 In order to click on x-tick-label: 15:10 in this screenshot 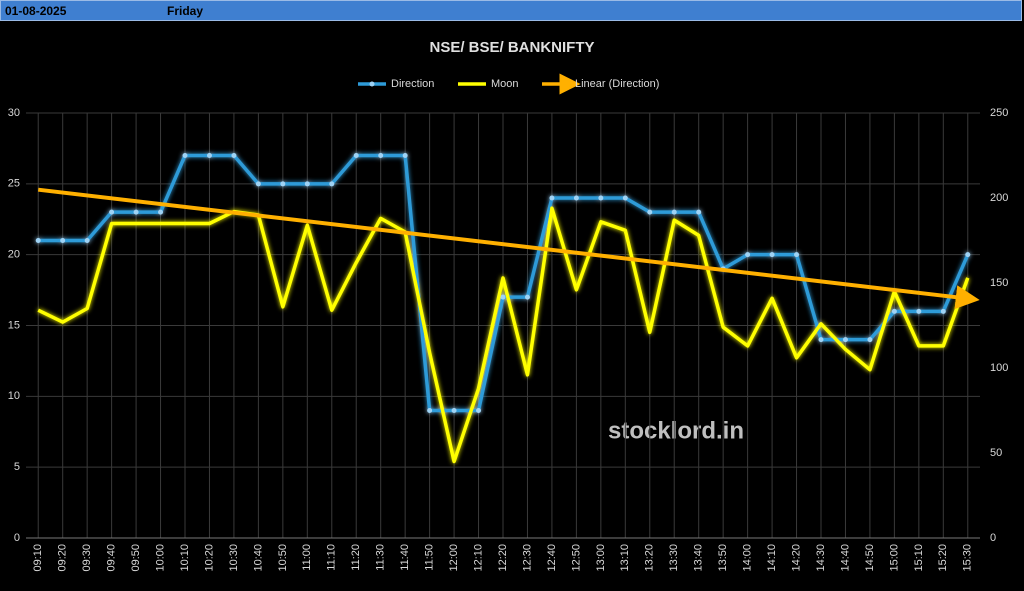, I will do `click(919, 558)`.